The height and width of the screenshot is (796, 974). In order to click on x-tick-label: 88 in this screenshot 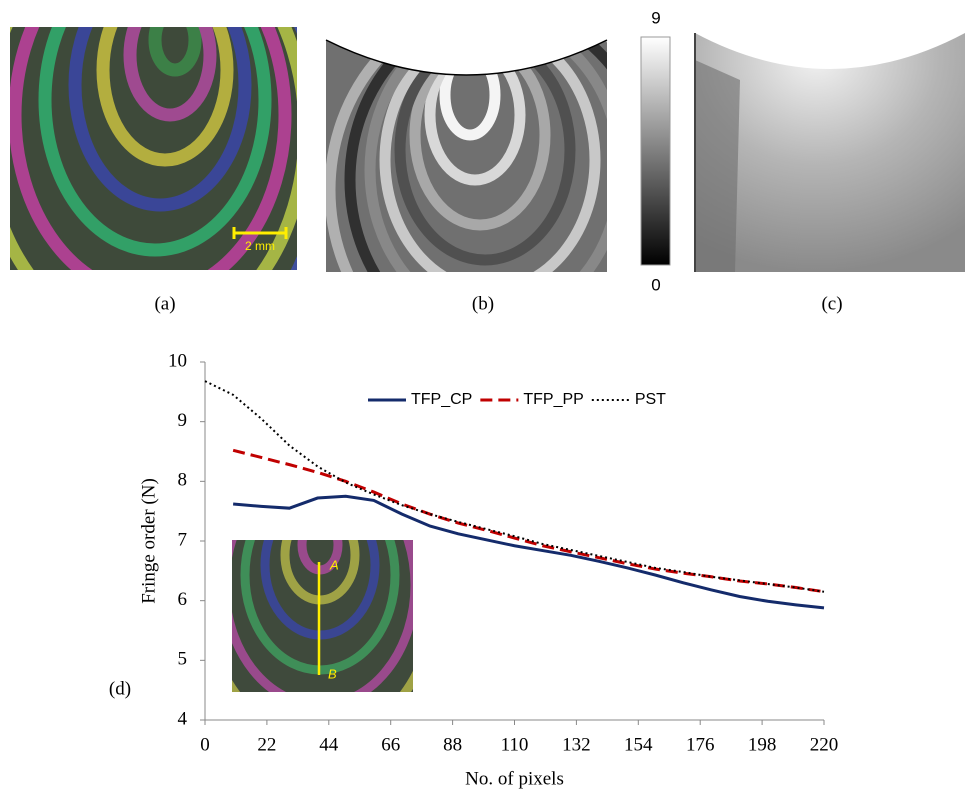, I will do `click(452, 744)`.